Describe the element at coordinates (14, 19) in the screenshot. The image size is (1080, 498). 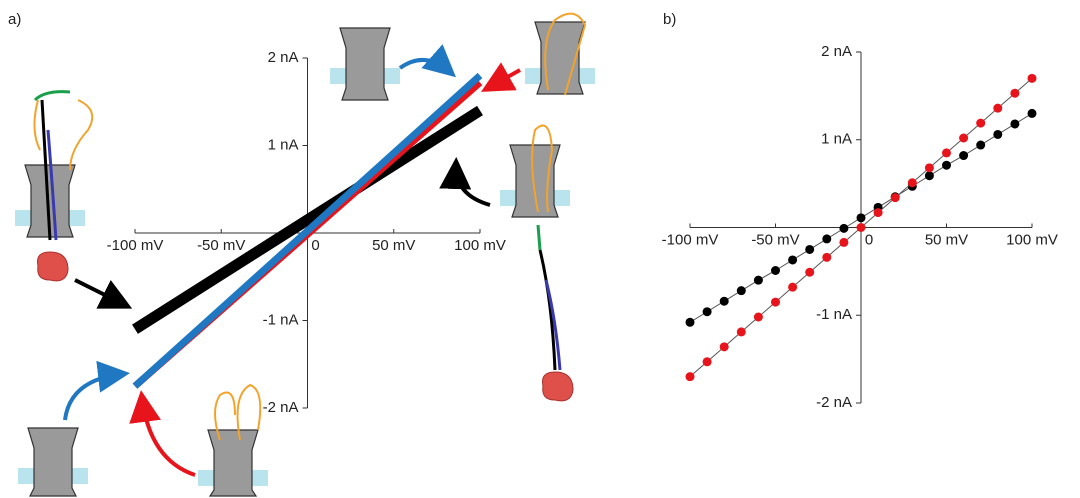
I see `panel-label: a)` at that location.